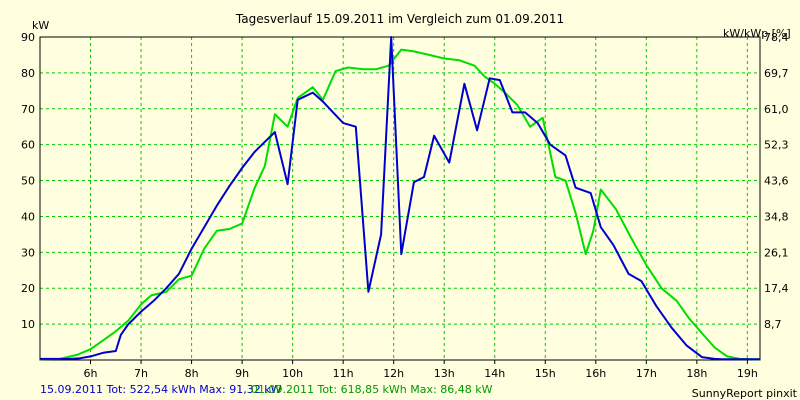  I want to click on y-tick-label-right: 52,3, so click(776, 145).